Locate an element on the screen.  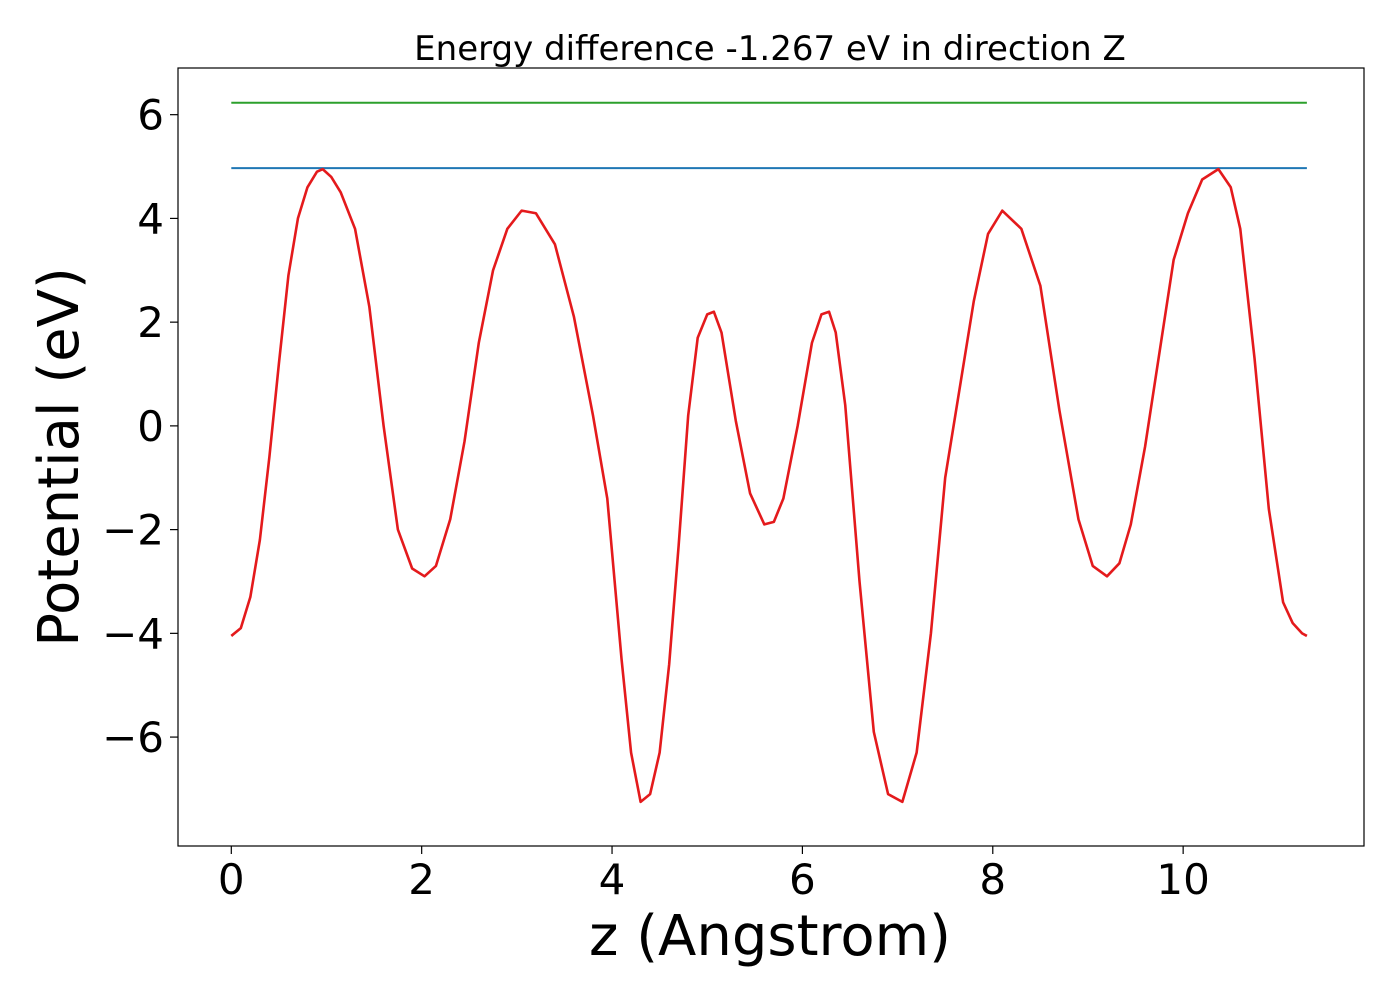
x-tick-label: 0 is located at coordinates (231, 879).